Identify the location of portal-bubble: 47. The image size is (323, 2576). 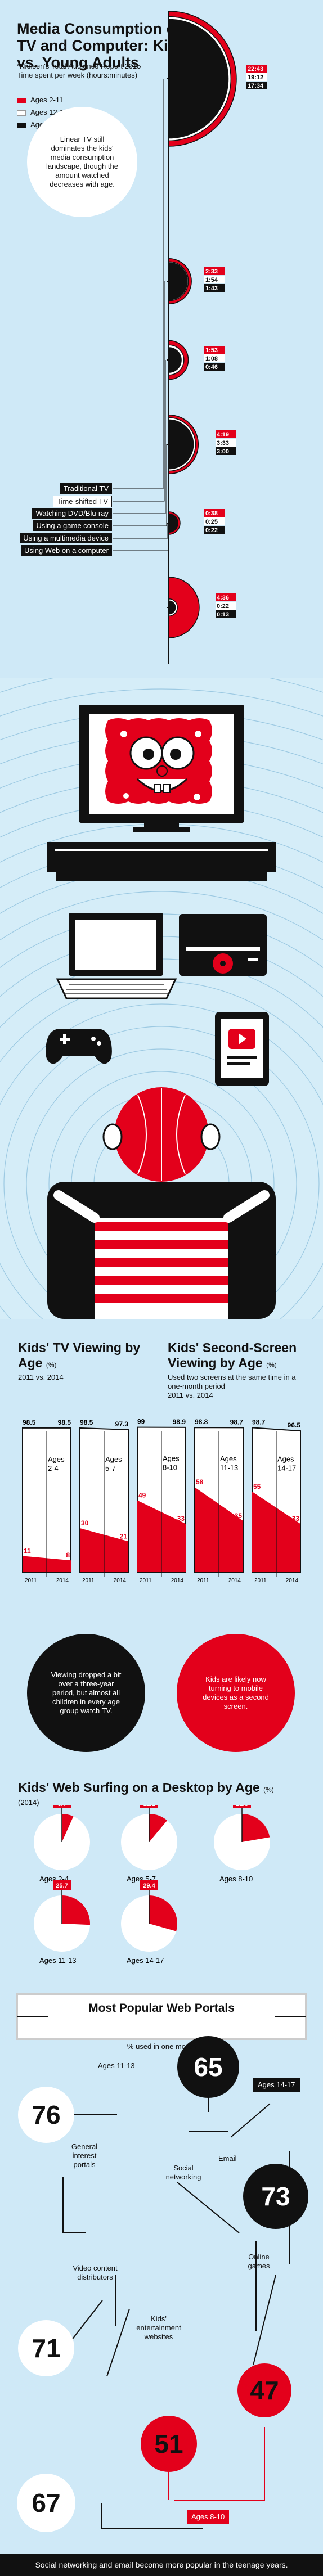
(264, 2390).